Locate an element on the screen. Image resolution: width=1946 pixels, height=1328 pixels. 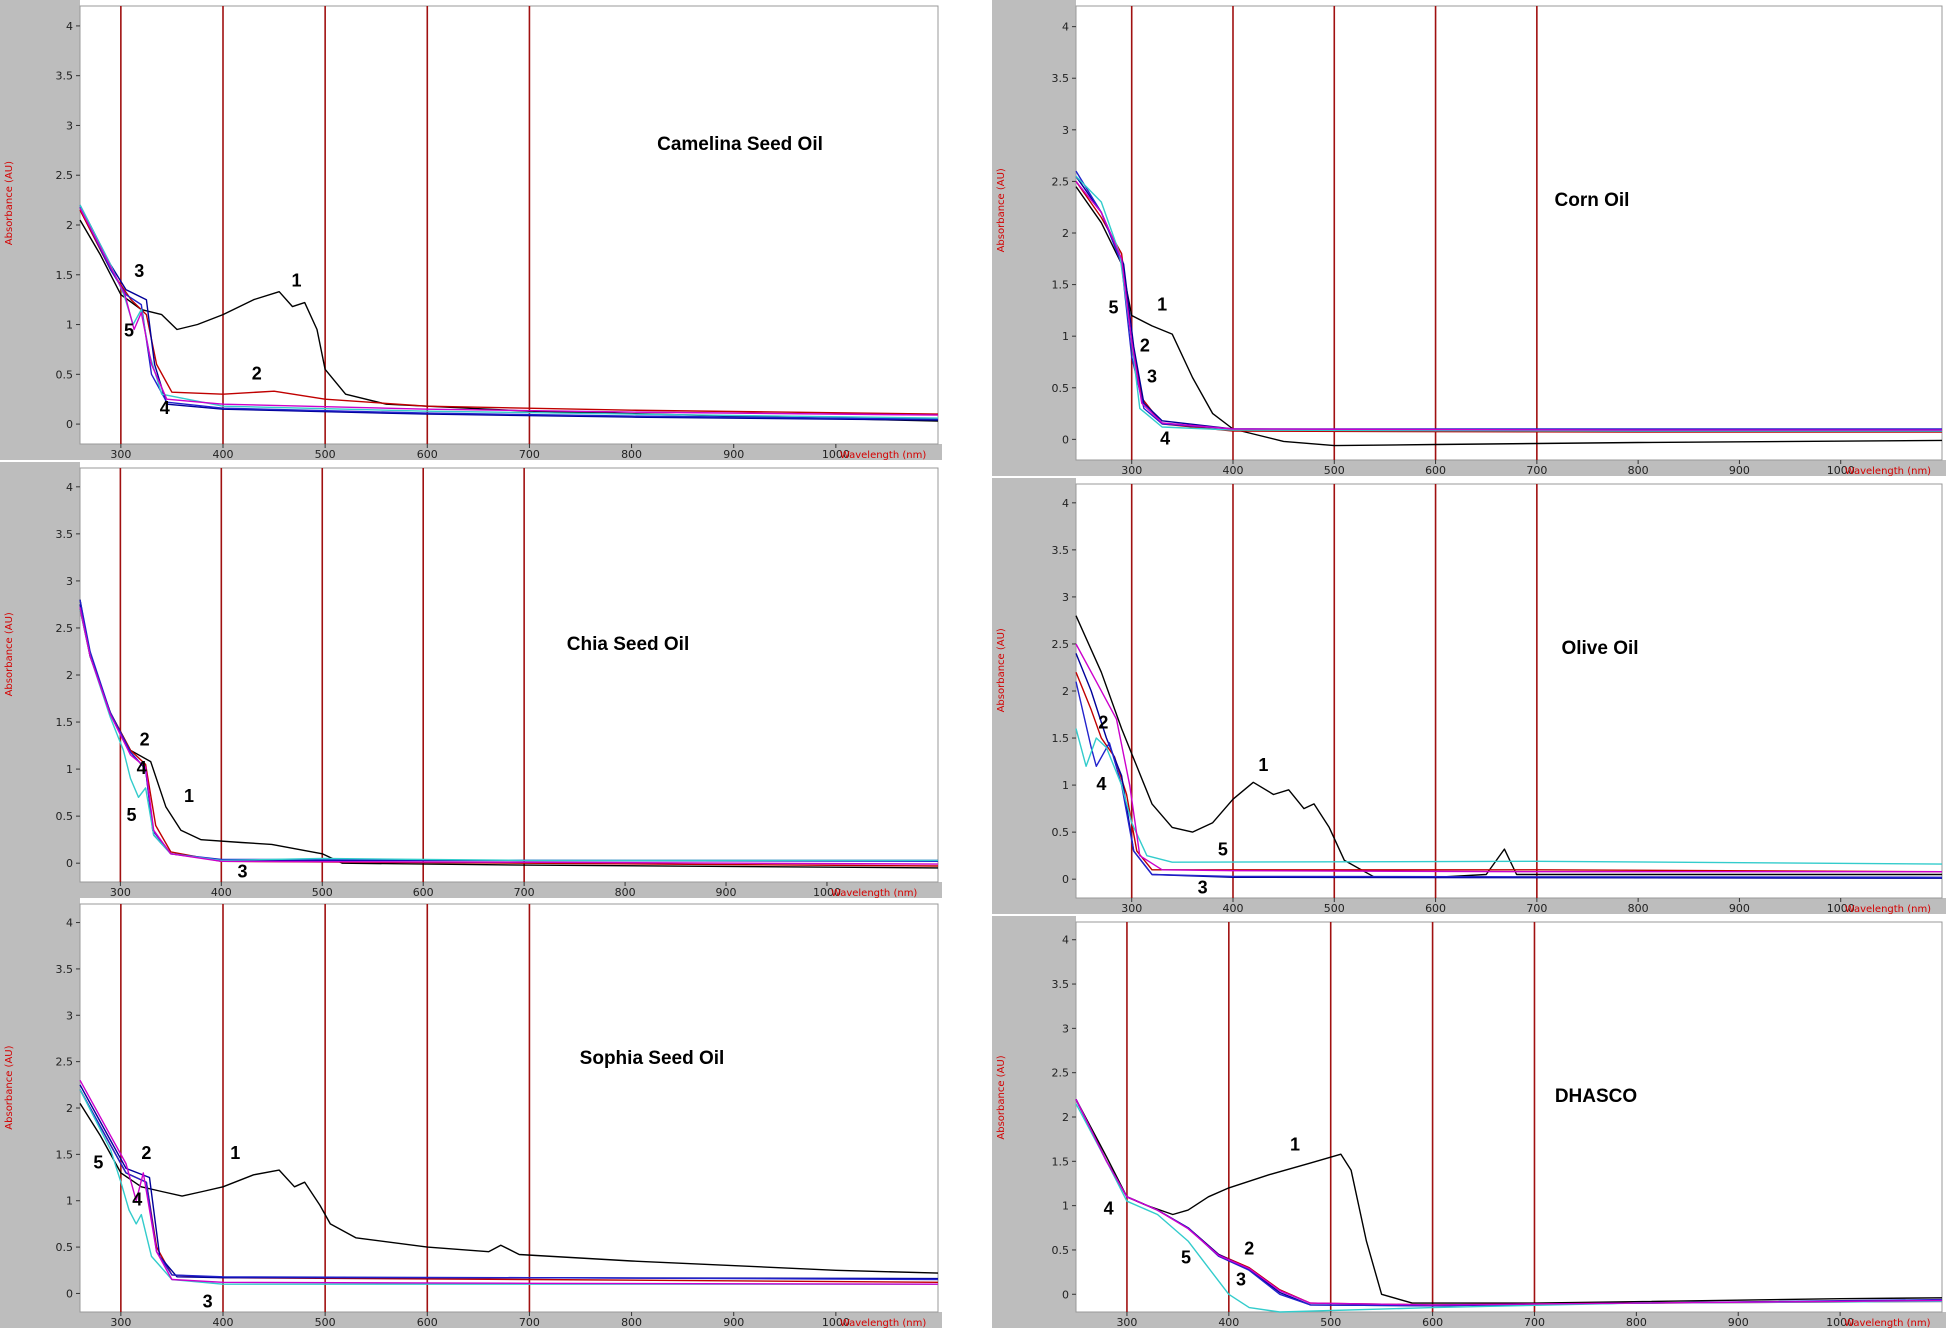
curve-label-2: 2 is located at coordinates (1145, 346).